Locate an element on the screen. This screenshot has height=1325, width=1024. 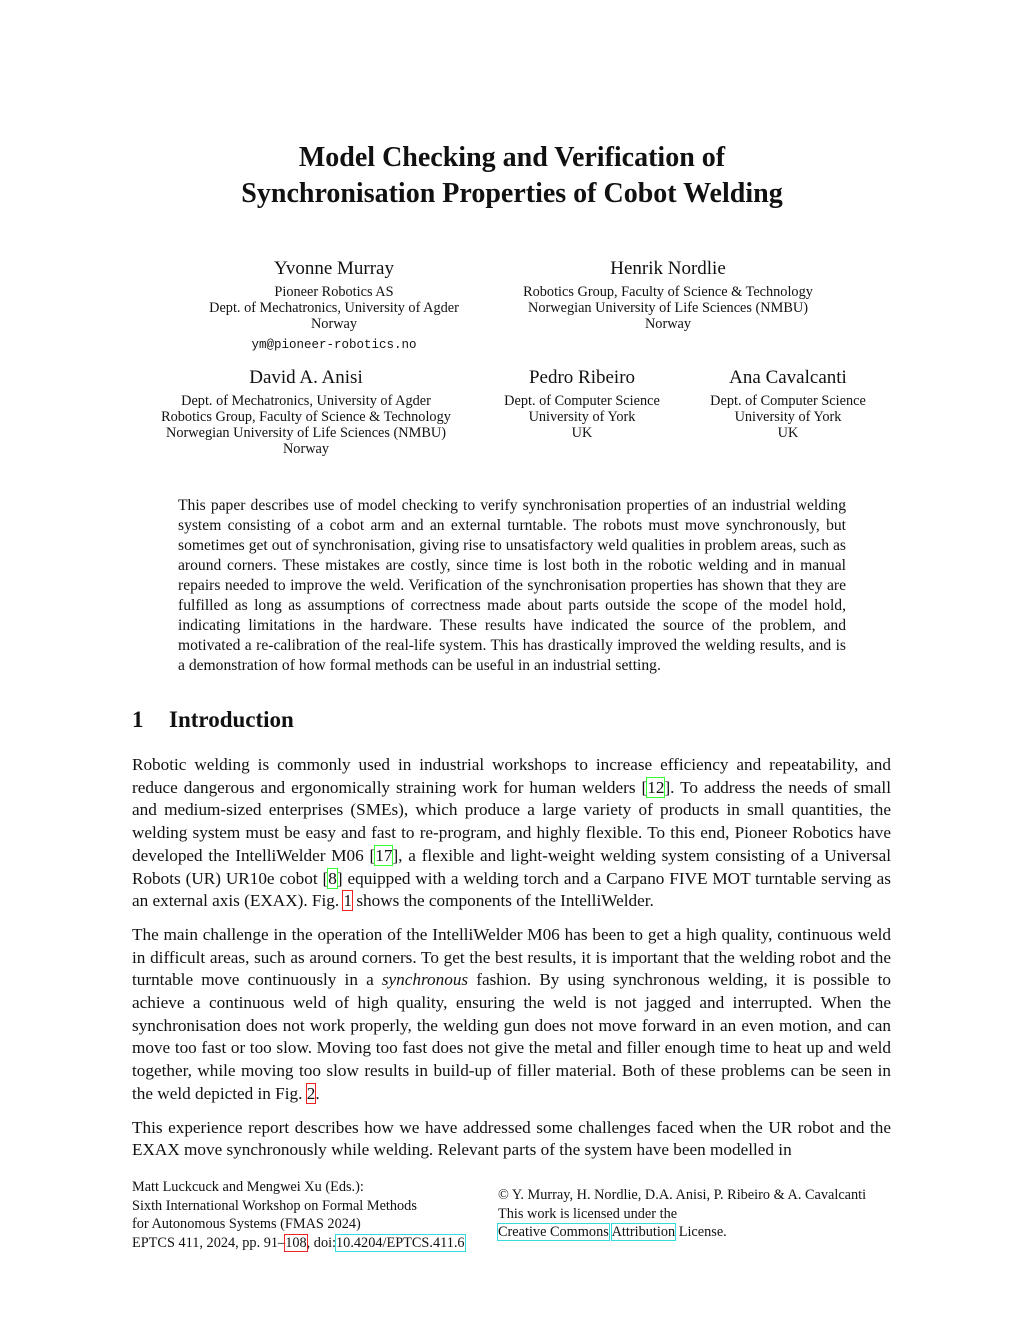
figure-ref-link: 1 is located at coordinates (348, 901).